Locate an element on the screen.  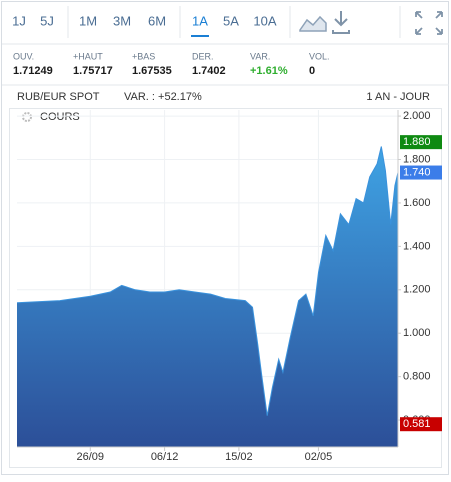
chart-title: RUB/EUR SPOT is located at coordinates (58, 97).